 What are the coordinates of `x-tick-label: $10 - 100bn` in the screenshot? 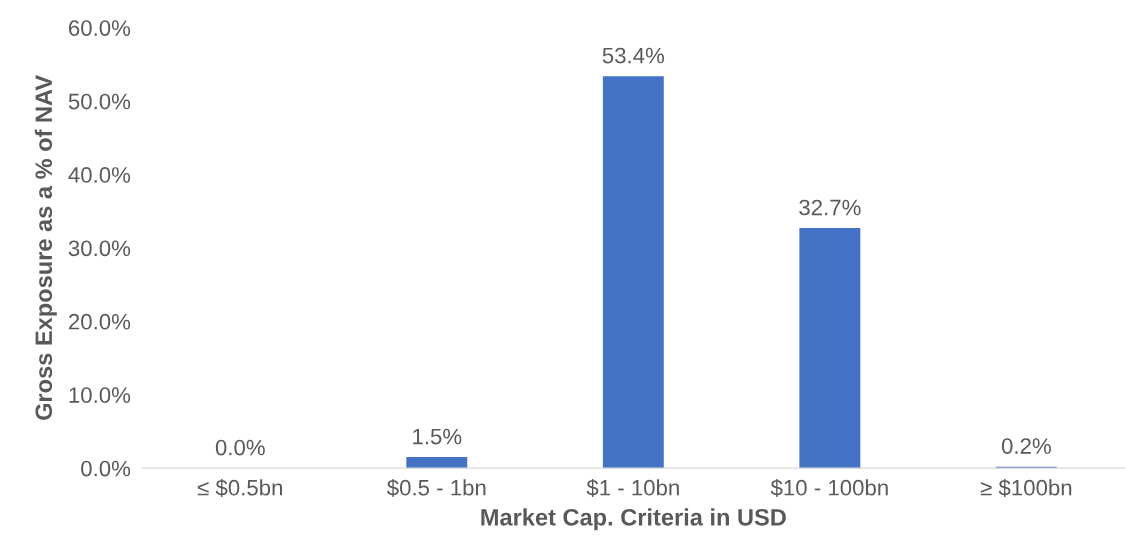 It's located at (829, 487).